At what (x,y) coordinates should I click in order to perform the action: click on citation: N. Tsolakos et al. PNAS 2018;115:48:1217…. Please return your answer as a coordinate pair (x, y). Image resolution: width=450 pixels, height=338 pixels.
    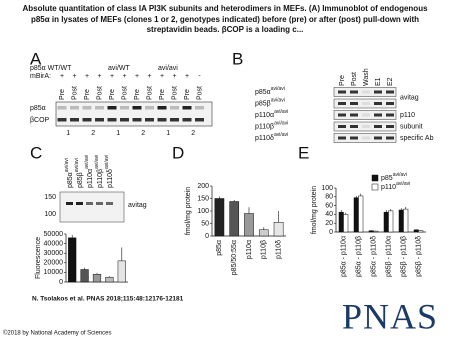
    Looking at the image, I should click on (108, 299).